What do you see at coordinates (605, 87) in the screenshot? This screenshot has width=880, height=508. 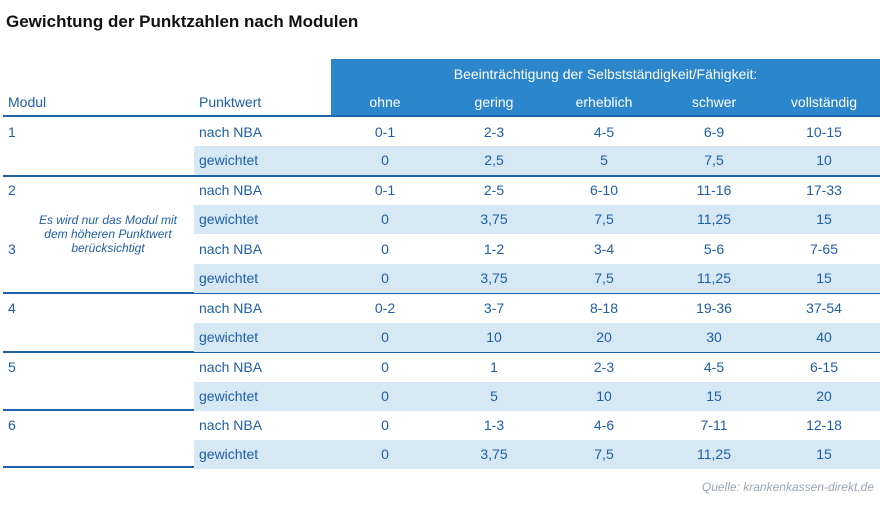 I see `header-band` at bounding box center [605, 87].